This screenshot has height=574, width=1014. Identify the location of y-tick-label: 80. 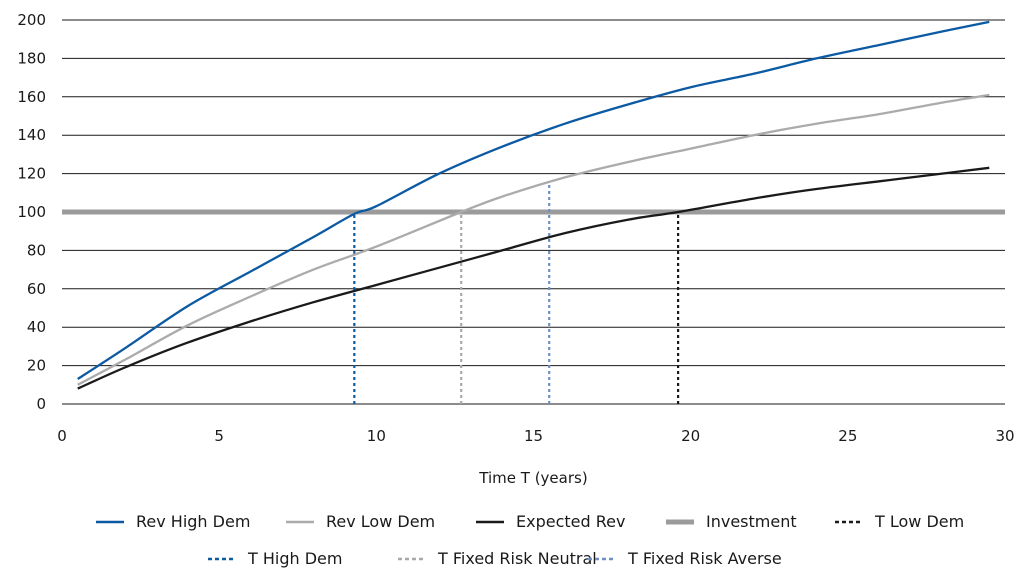
(36, 250).